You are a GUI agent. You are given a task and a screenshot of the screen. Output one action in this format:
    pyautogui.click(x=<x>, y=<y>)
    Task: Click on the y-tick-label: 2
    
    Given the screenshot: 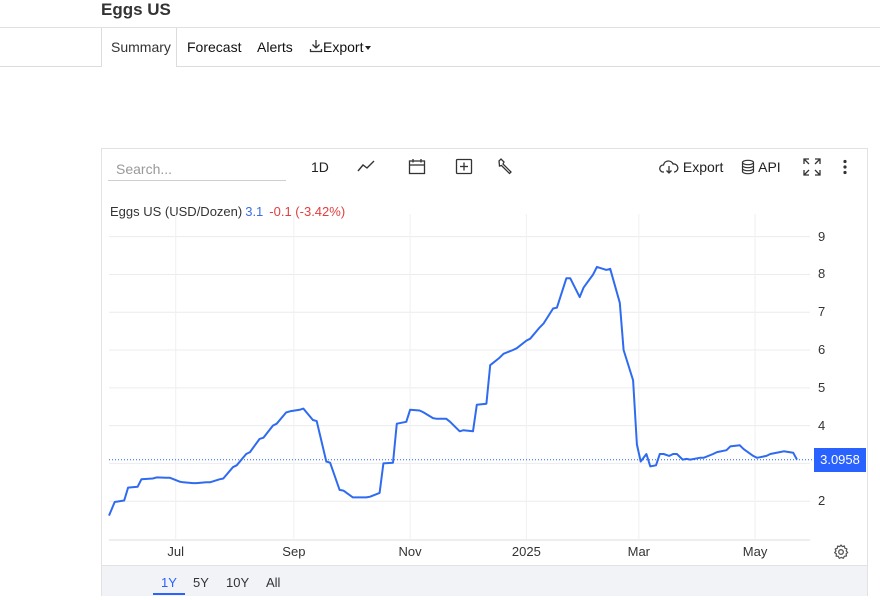 What is the action you would take?
    pyautogui.click(x=822, y=501)
    